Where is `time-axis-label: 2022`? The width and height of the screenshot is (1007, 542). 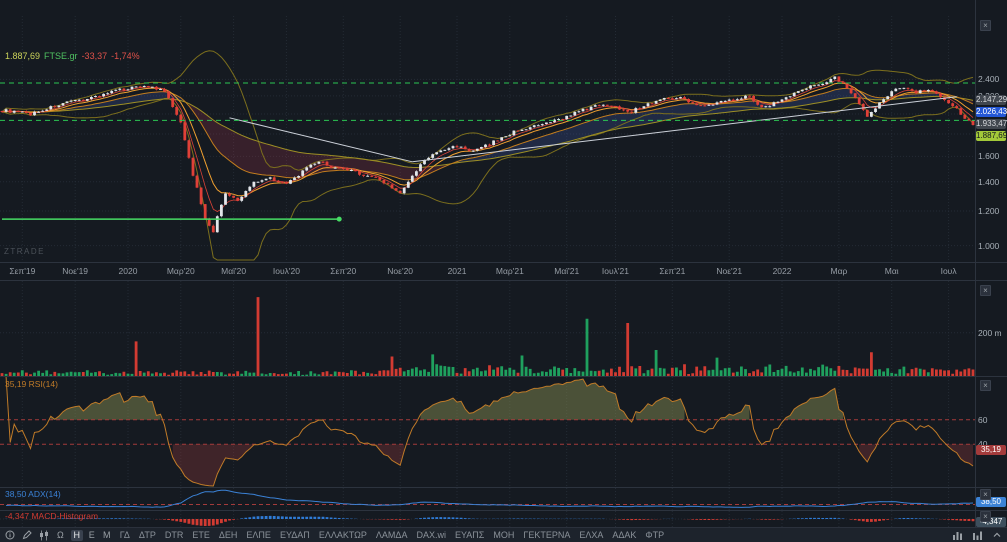
time-axis-label: 2022 is located at coordinates (782, 271).